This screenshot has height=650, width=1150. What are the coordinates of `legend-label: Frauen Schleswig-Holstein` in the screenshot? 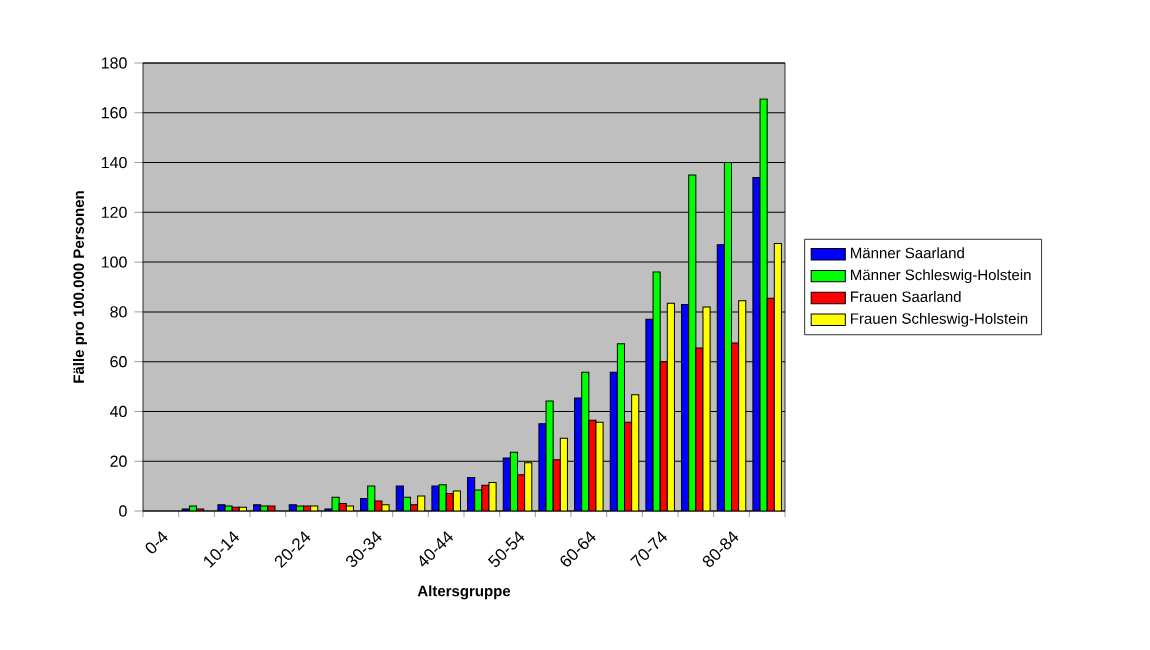 It's located at (939, 319).